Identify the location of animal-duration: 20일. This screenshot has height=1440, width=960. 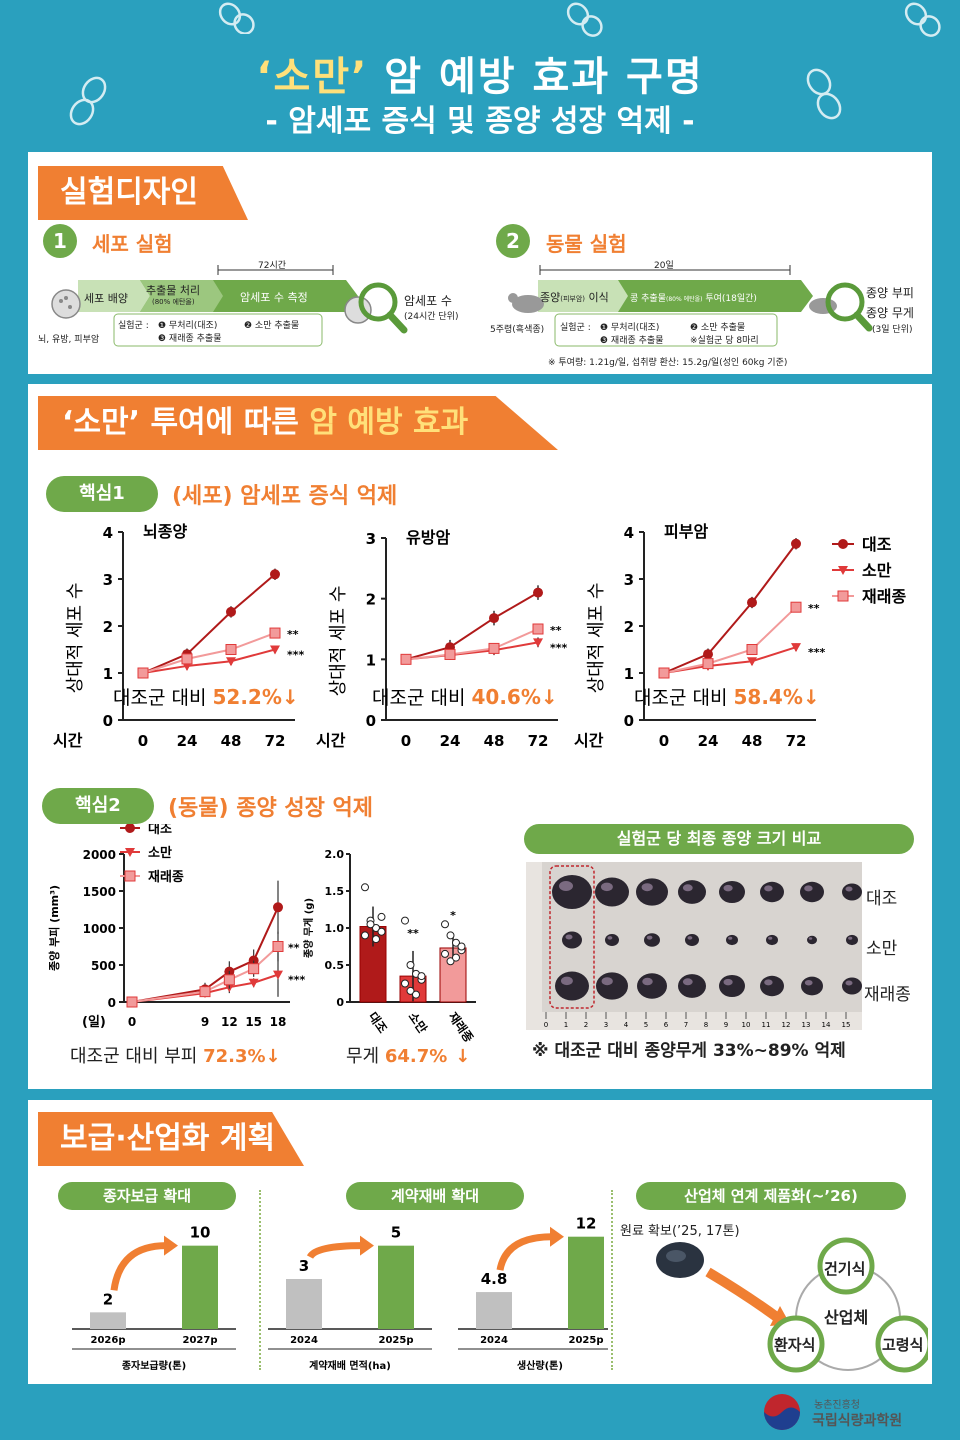
(664, 266).